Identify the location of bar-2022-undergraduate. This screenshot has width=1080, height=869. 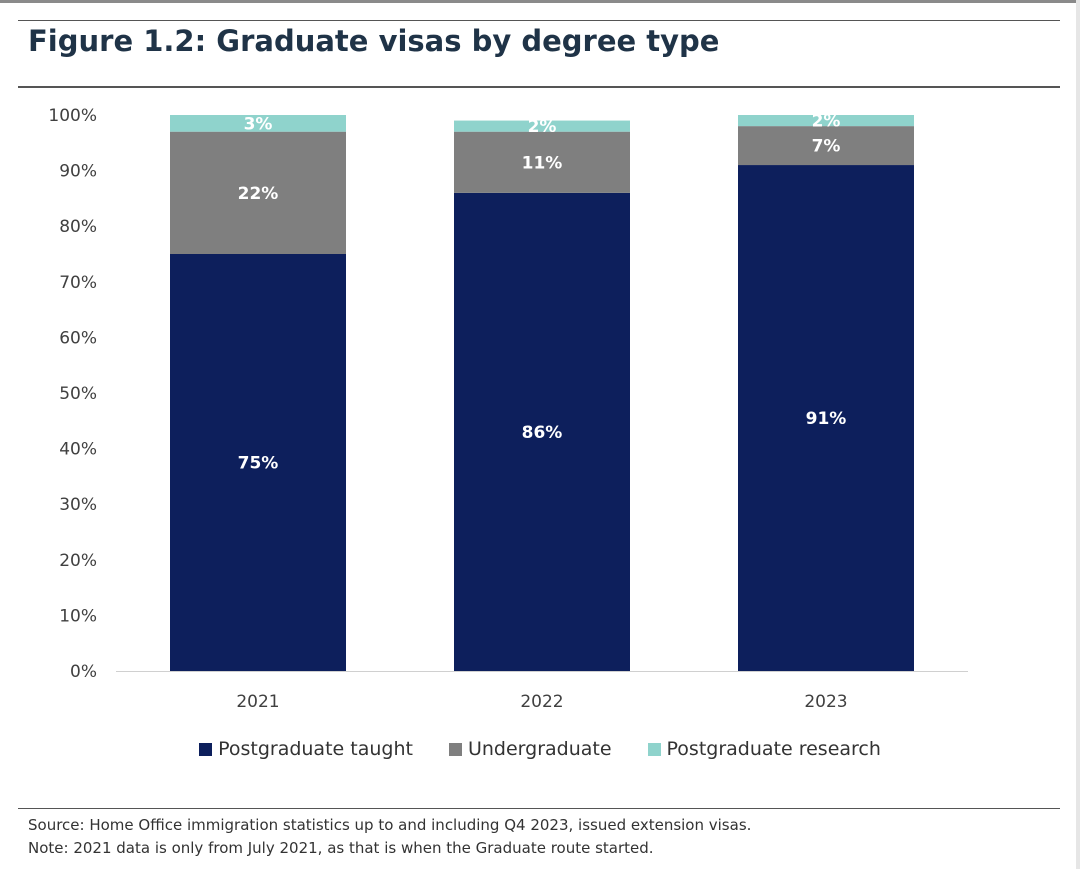
(542, 162).